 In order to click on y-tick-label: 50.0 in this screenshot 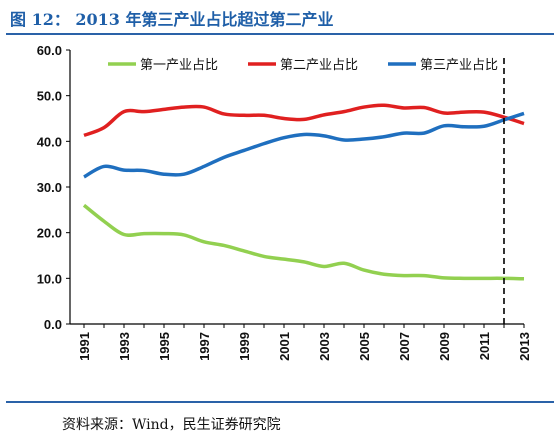, I will do `click(49, 96)`.